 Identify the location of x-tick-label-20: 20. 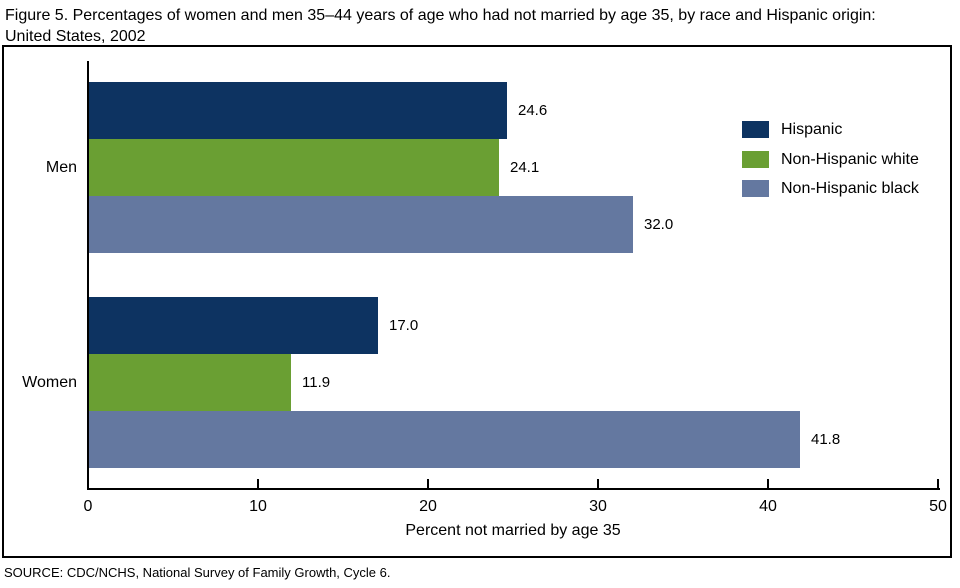
(428, 506).